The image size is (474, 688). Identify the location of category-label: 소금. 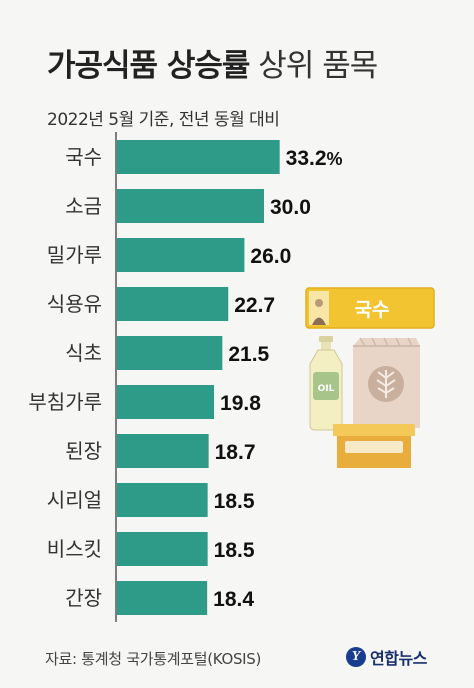
(83, 206).